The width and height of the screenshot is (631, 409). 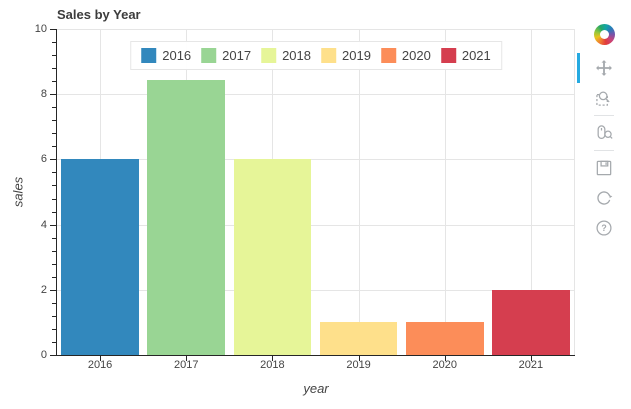 What do you see at coordinates (43, 159) in the screenshot?
I see `y-axis-tick-label: 6` at bounding box center [43, 159].